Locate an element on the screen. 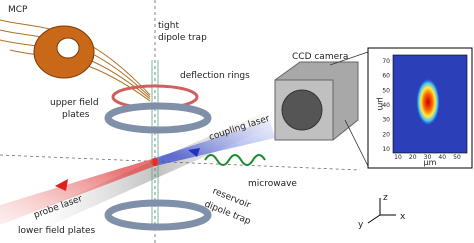 This screenshot has height=243, width=474. axis-x: x is located at coordinates (403, 217).